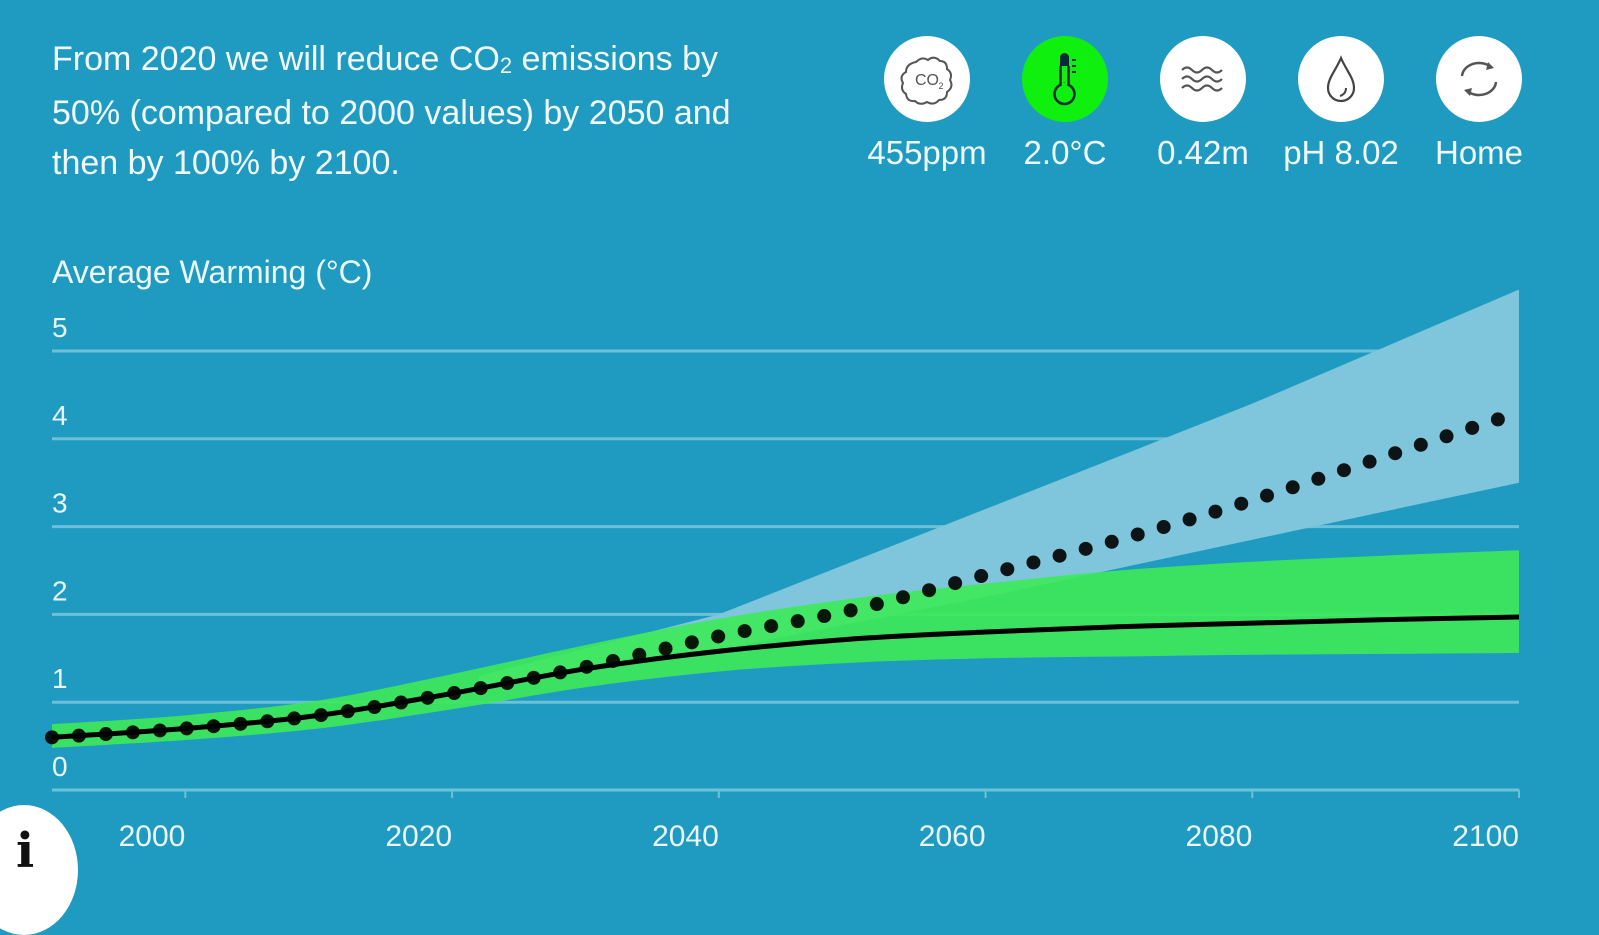 The width and height of the screenshot is (1599, 935). Describe the element at coordinates (60, 766) in the screenshot. I see `y-tick-label: 0` at that location.